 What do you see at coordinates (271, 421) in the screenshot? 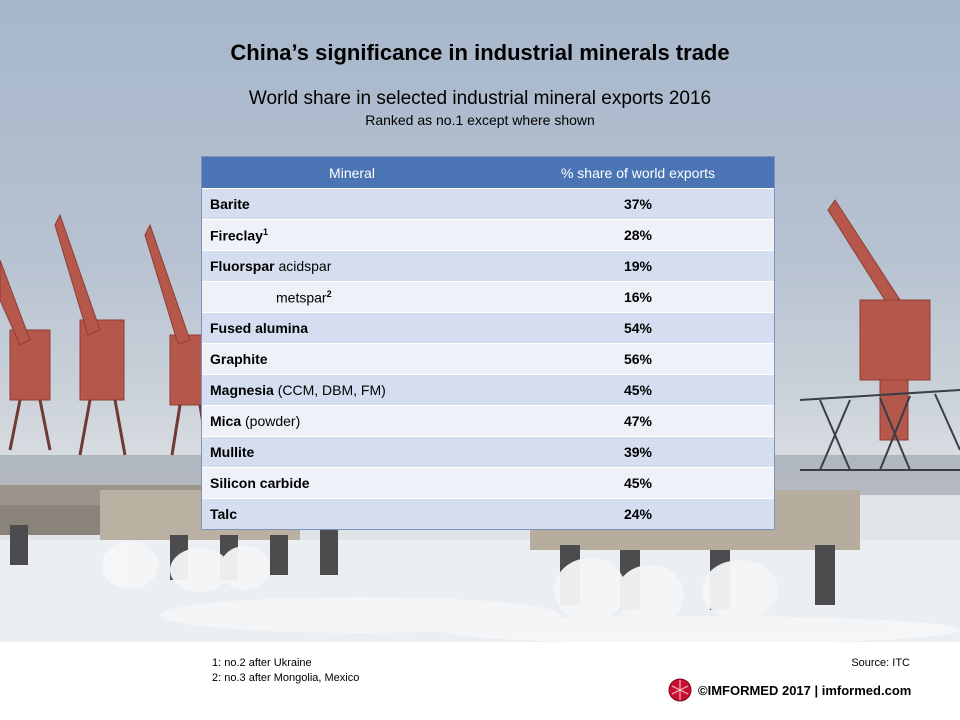
I see `mineral-qualifier: (powder)` at bounding box center [271, 421].